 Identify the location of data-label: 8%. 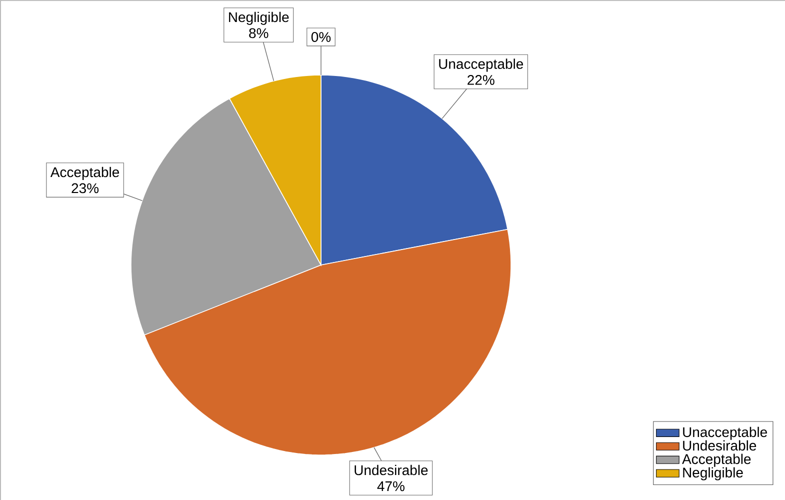
(258, 33).